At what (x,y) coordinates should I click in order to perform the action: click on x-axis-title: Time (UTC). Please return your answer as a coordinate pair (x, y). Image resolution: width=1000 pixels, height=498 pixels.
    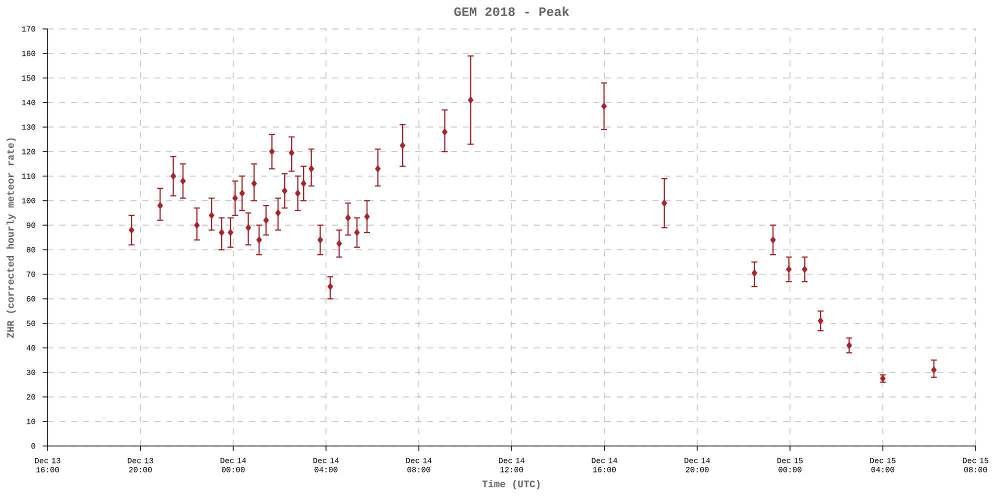
    Looking at the image, I should click on (511, 485).